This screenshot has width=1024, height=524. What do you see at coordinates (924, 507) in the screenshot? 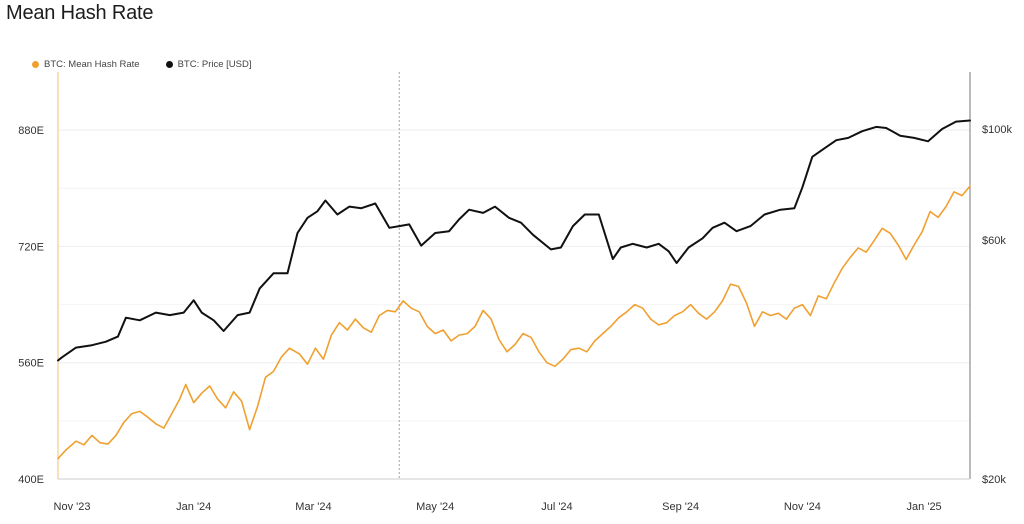
I see `x-tick-label: Jan '25` at bounding box center [924, 507].